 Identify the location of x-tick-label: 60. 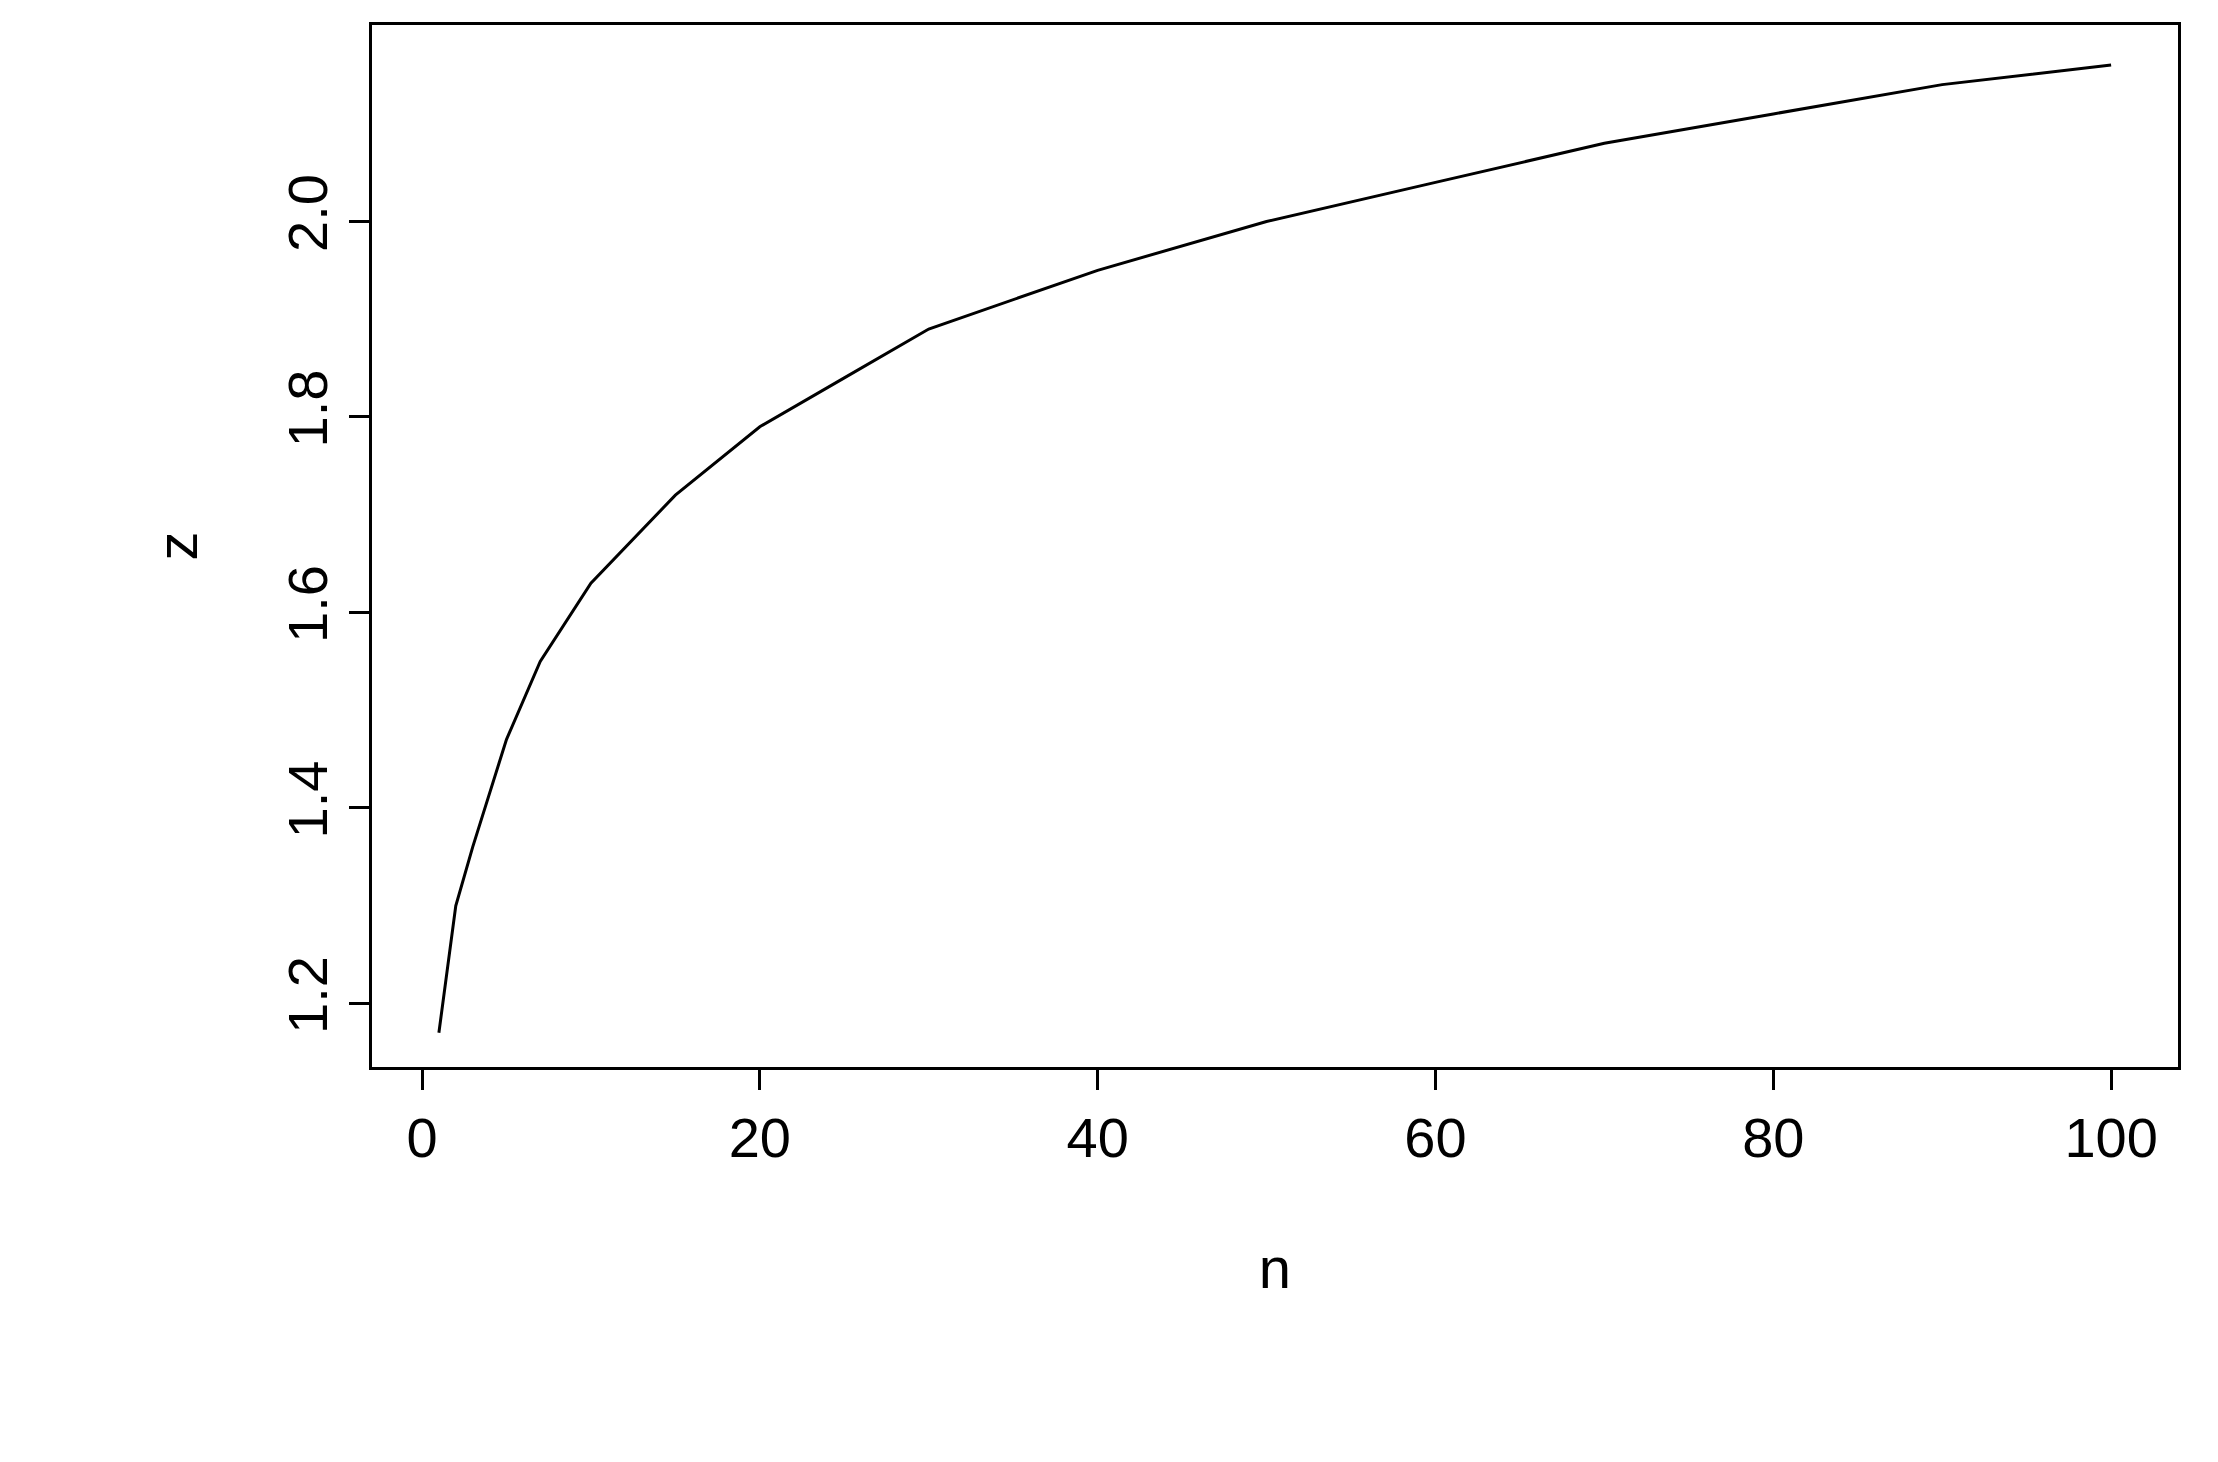
(1435, 1138).